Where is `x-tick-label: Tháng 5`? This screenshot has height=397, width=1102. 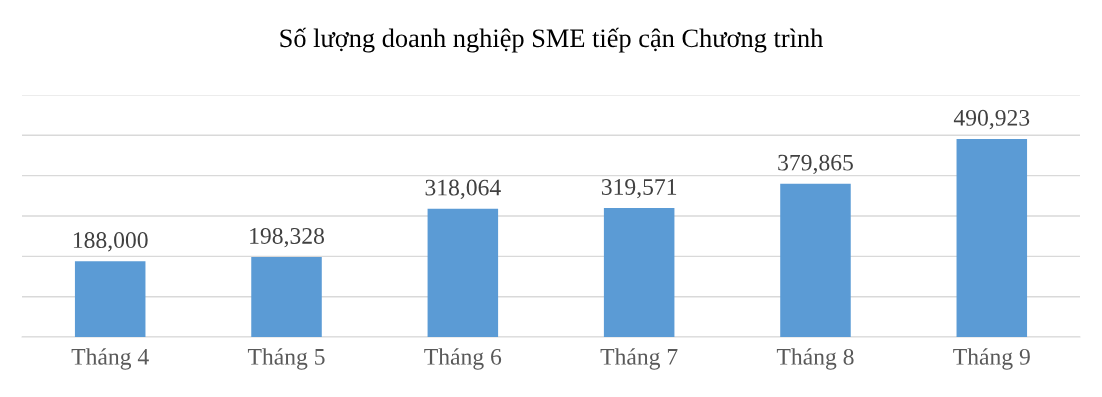 x-tick-label: Tháng 5 is located at coordinates (286, 359).